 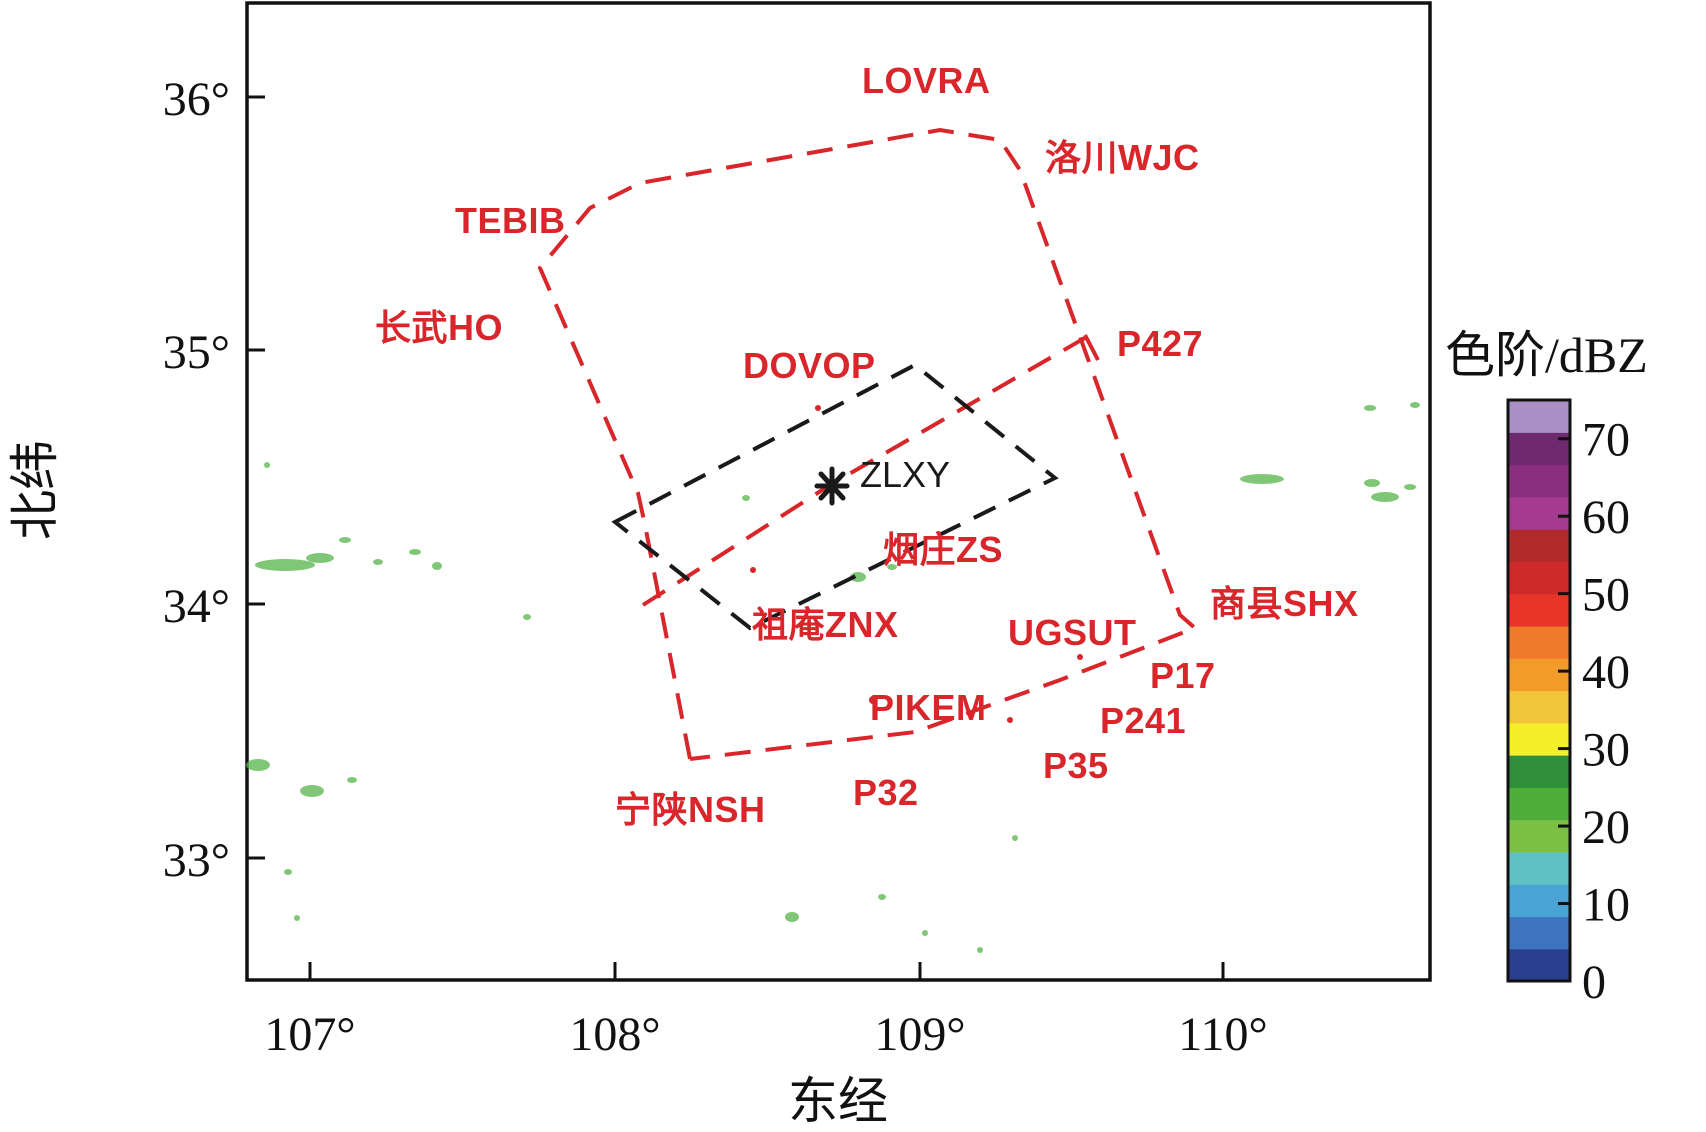 What do you see at coordinates (196, 860) in the screenshot?
I see `y-tick-label: 33°` at bounding box center [196, 860].